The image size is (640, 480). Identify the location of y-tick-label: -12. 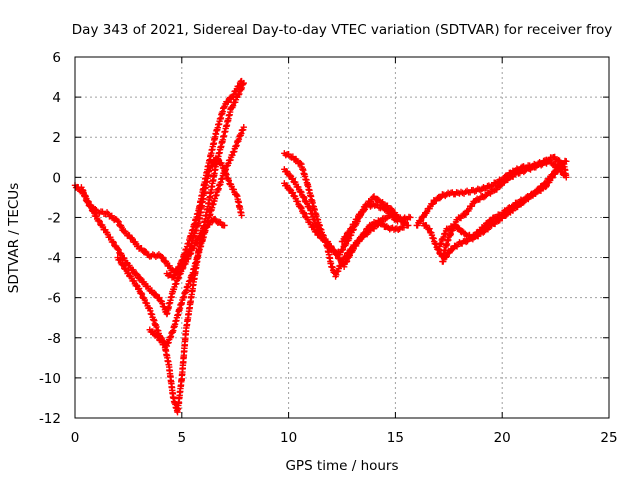
(50, 419).